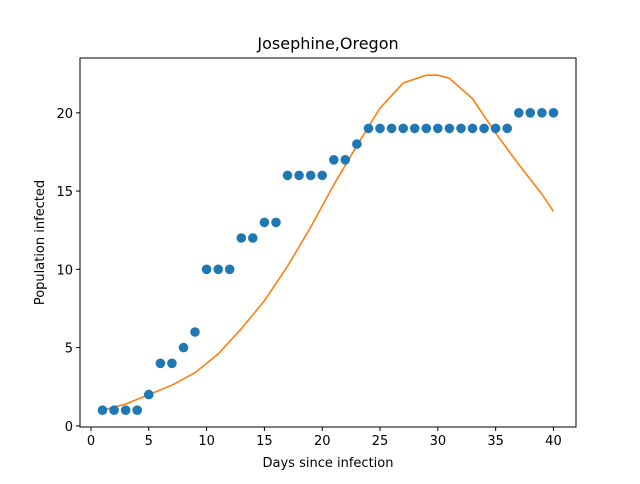  I want to click on y-tick-label: 0, so click(69, 427).